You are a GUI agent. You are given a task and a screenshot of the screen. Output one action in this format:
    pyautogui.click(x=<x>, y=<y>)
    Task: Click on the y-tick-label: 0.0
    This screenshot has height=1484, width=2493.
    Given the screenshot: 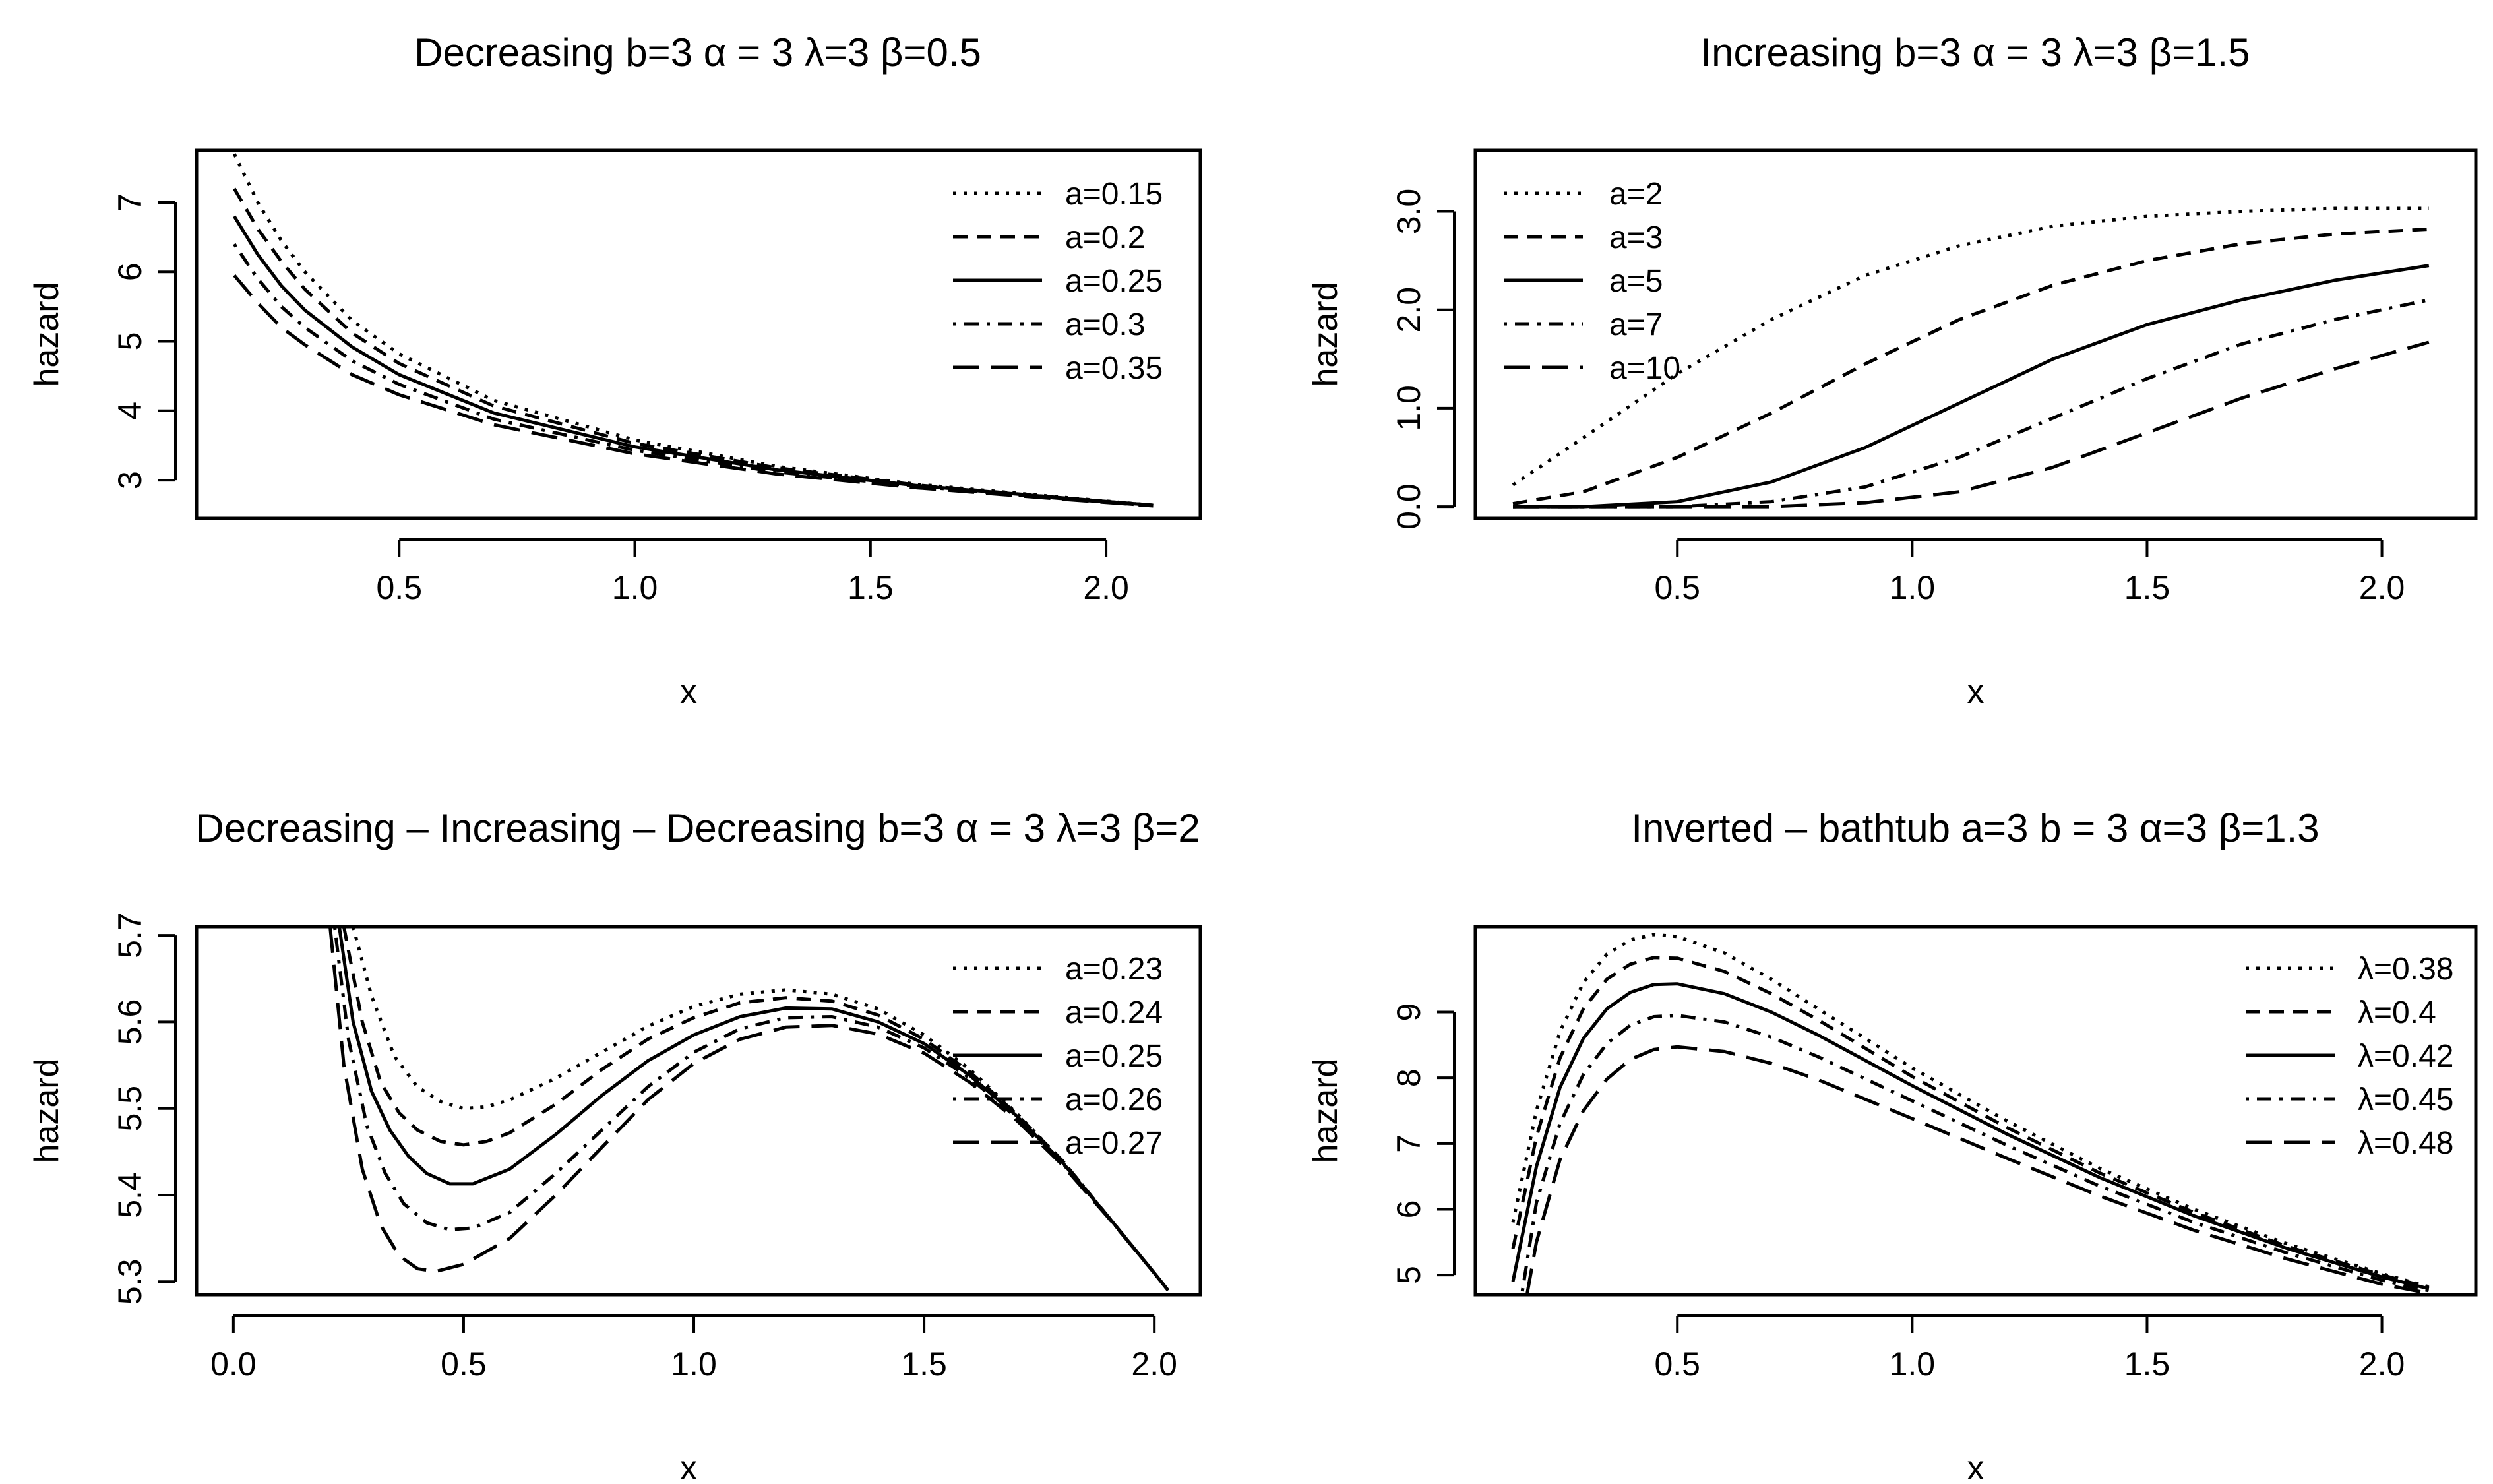 What is the action you would take?
    pyautogui.click(x=1408, y=506)
    